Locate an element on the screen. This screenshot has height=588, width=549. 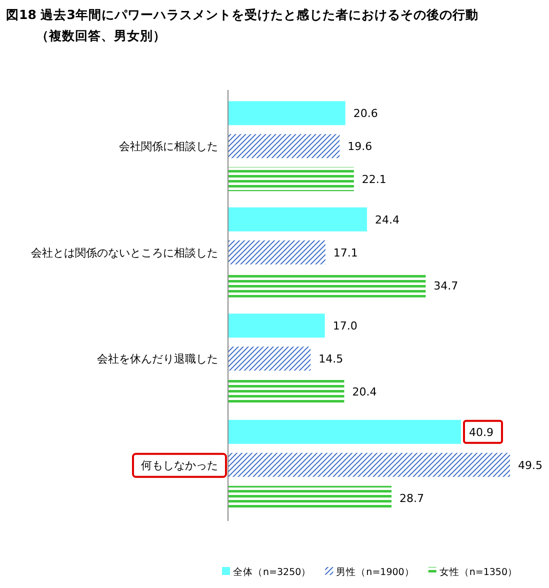
data-label: 49.5 is located at coordinates (530, 465).